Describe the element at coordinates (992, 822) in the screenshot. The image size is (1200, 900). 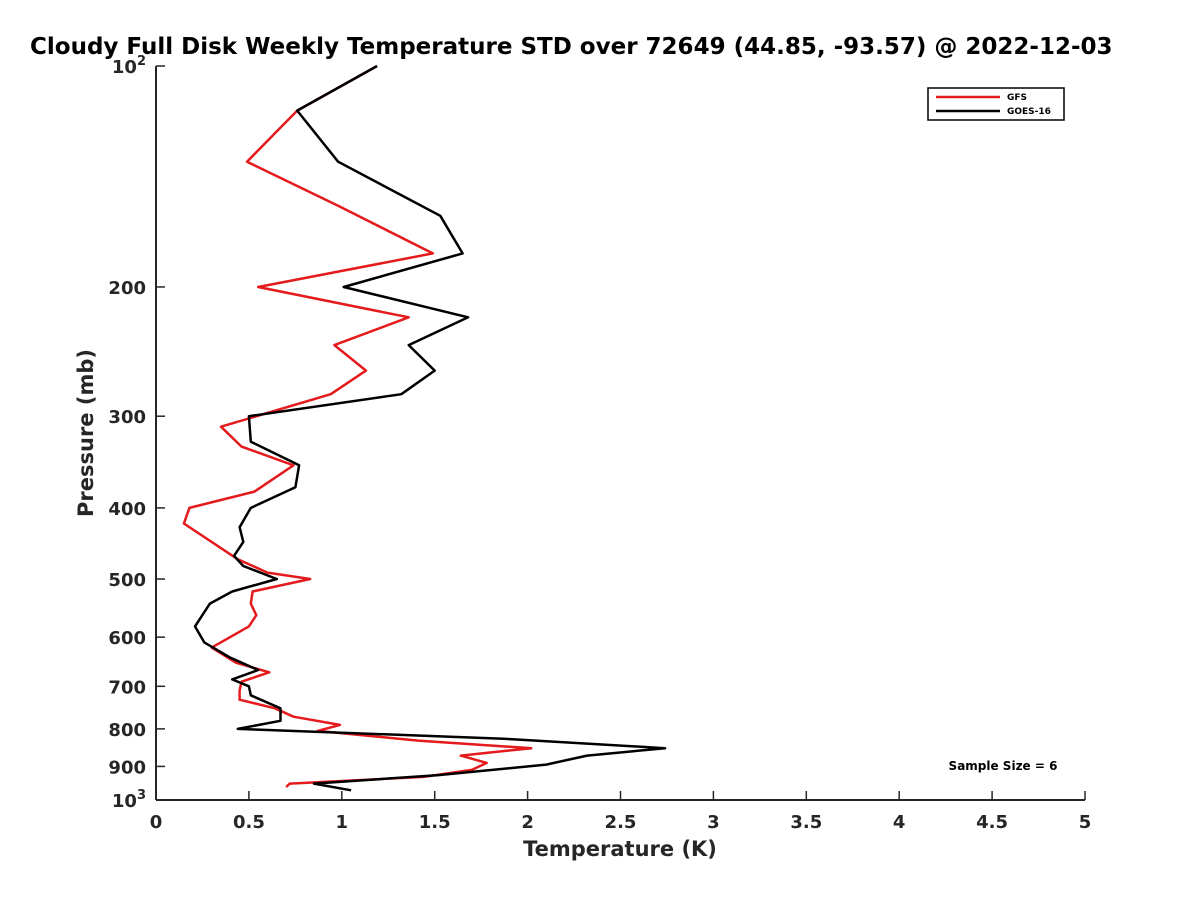
I see `x-tick-label: 4.5` at that location.